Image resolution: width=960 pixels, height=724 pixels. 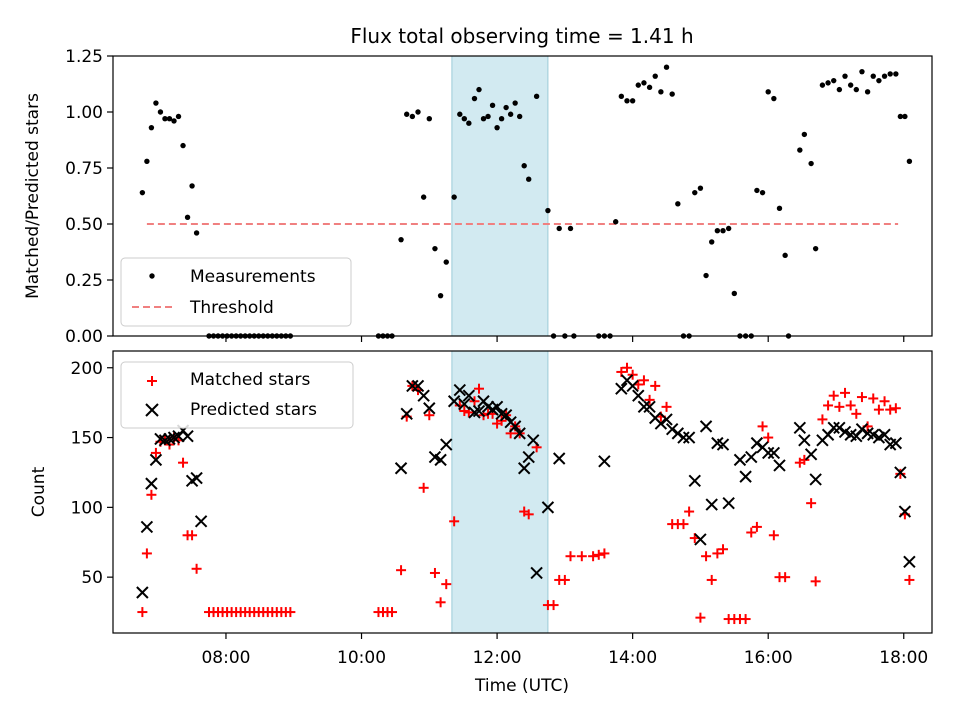 What do you see at coordinates (768, 658) in the screenshot?
I see `x-tick-label: 16:00` at bounding box center [768, 658].